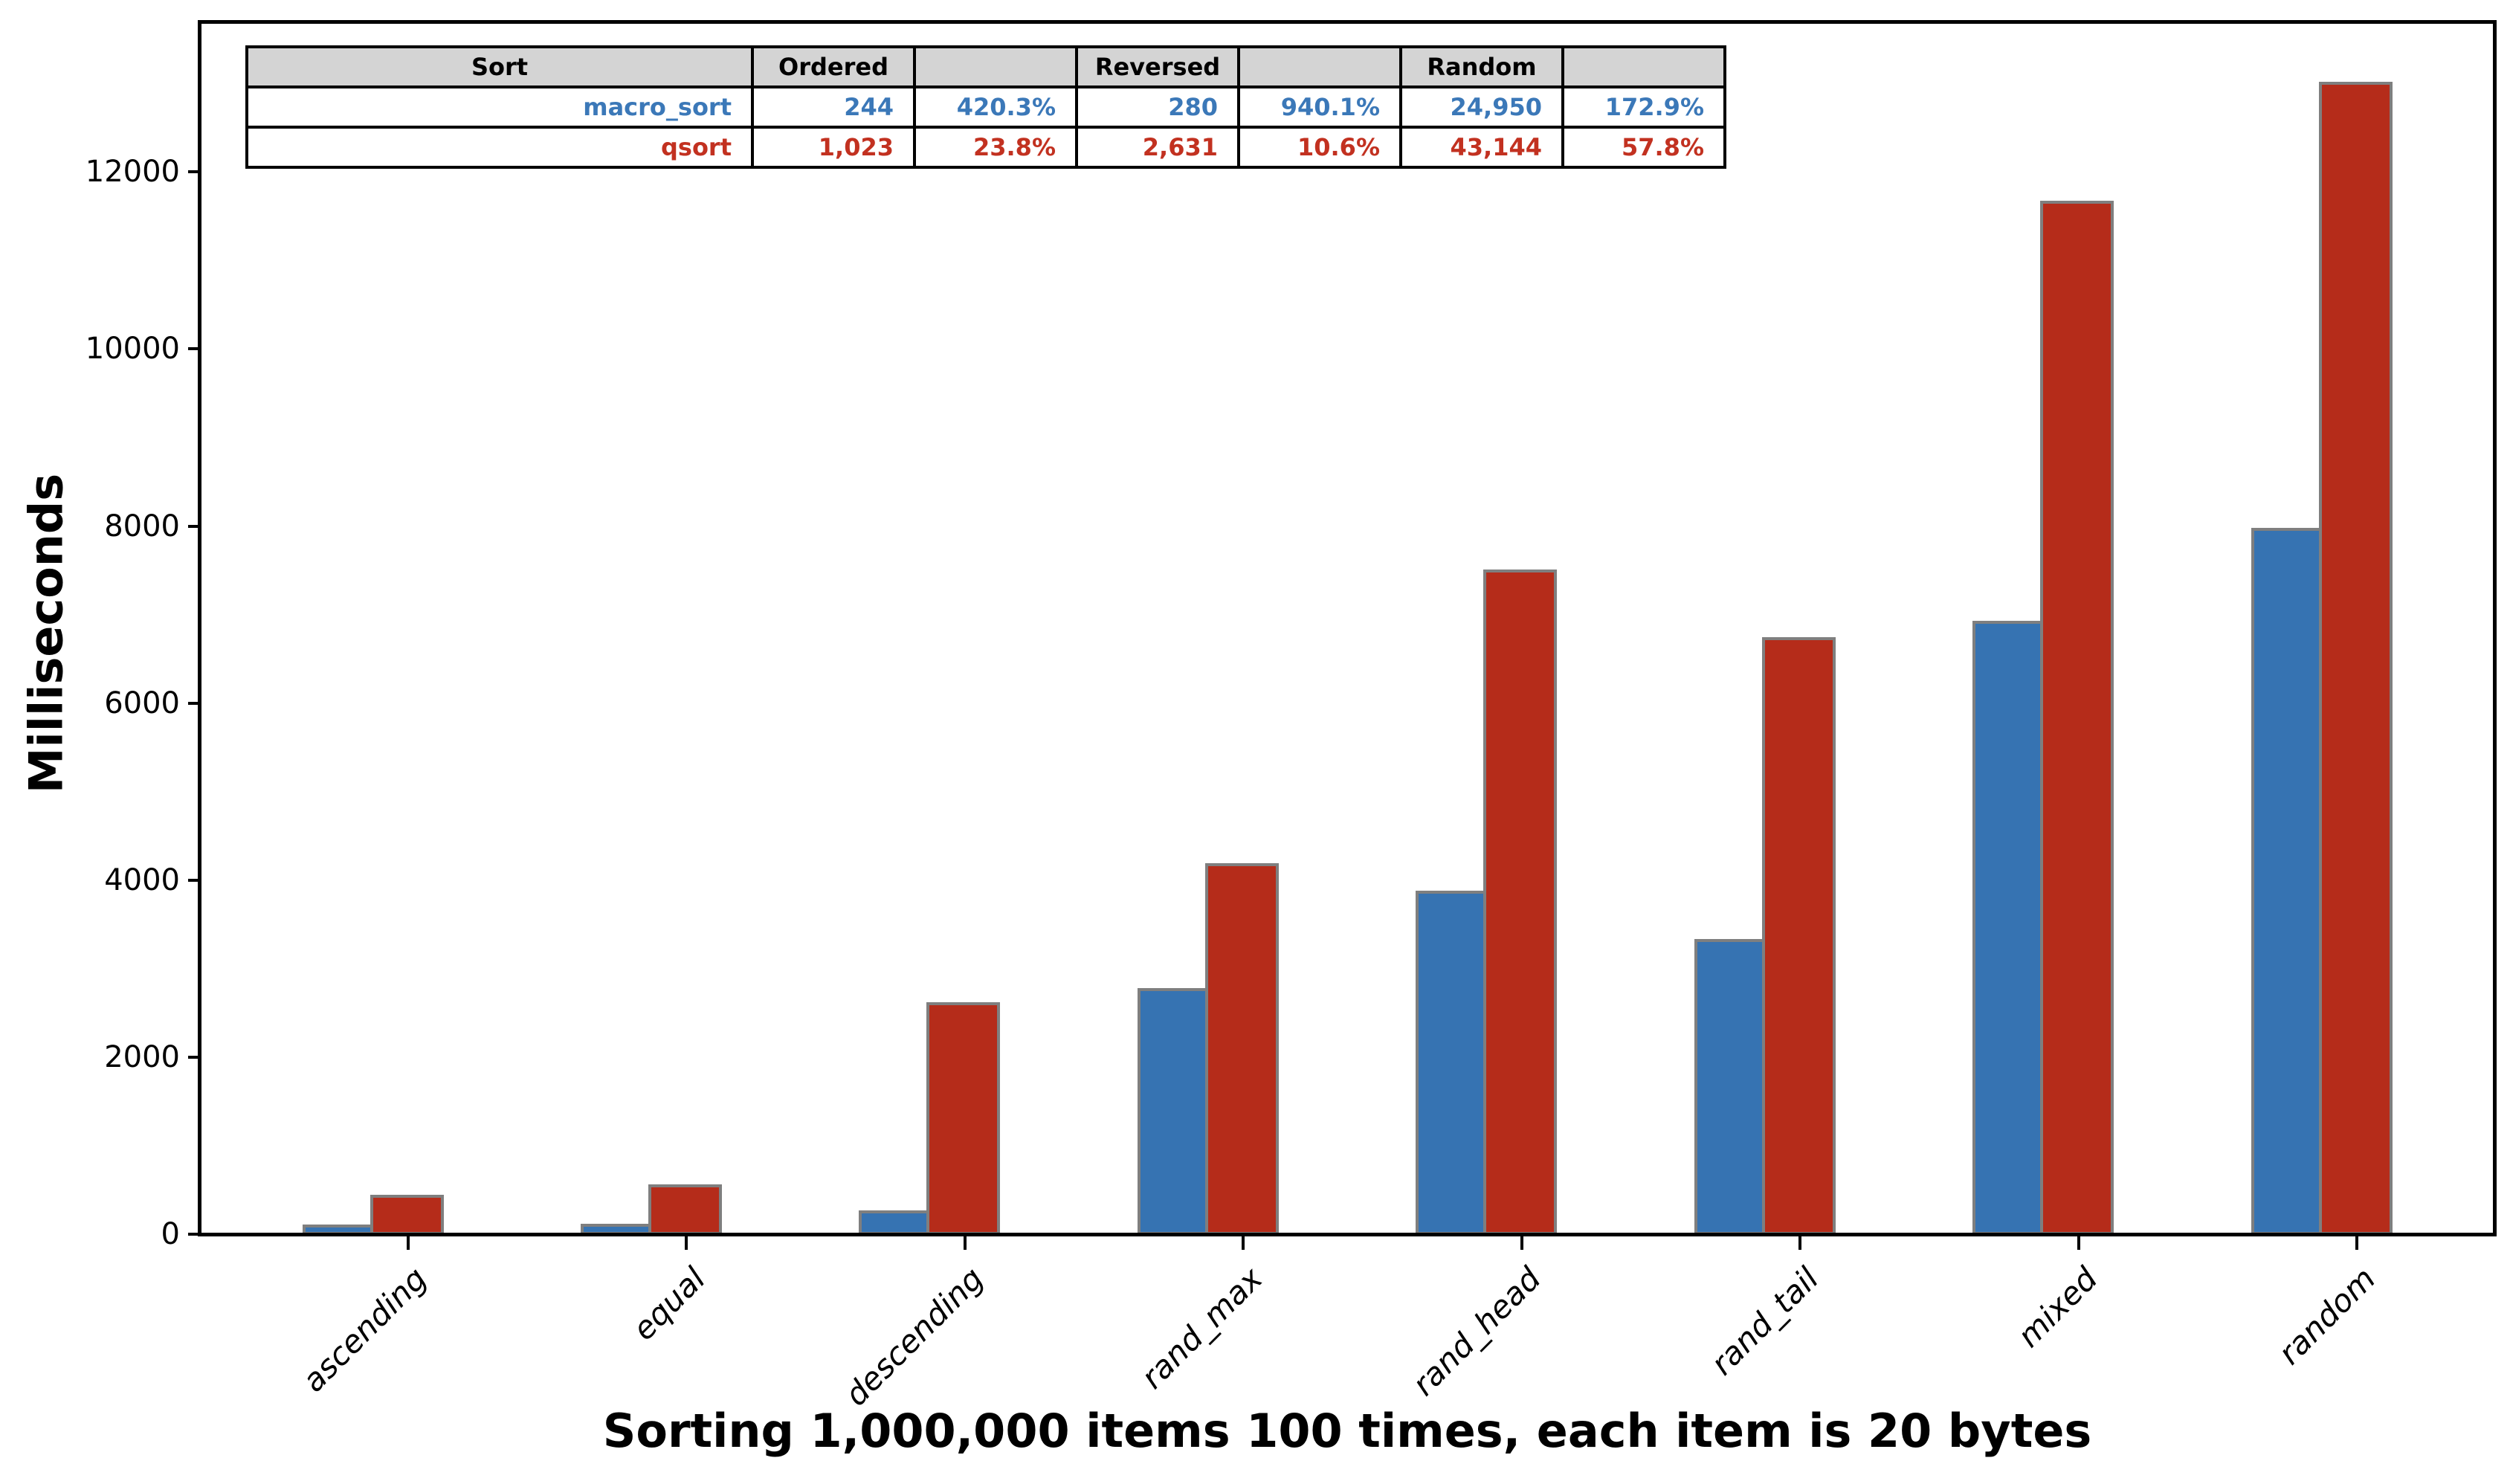 Image resolution: width=2510 pixels, height=1484 pixels. What do you see at coordinates (499, 66) in the screenshot?
I see `table-header-sort: Sort` at bounding box center [499, 66].